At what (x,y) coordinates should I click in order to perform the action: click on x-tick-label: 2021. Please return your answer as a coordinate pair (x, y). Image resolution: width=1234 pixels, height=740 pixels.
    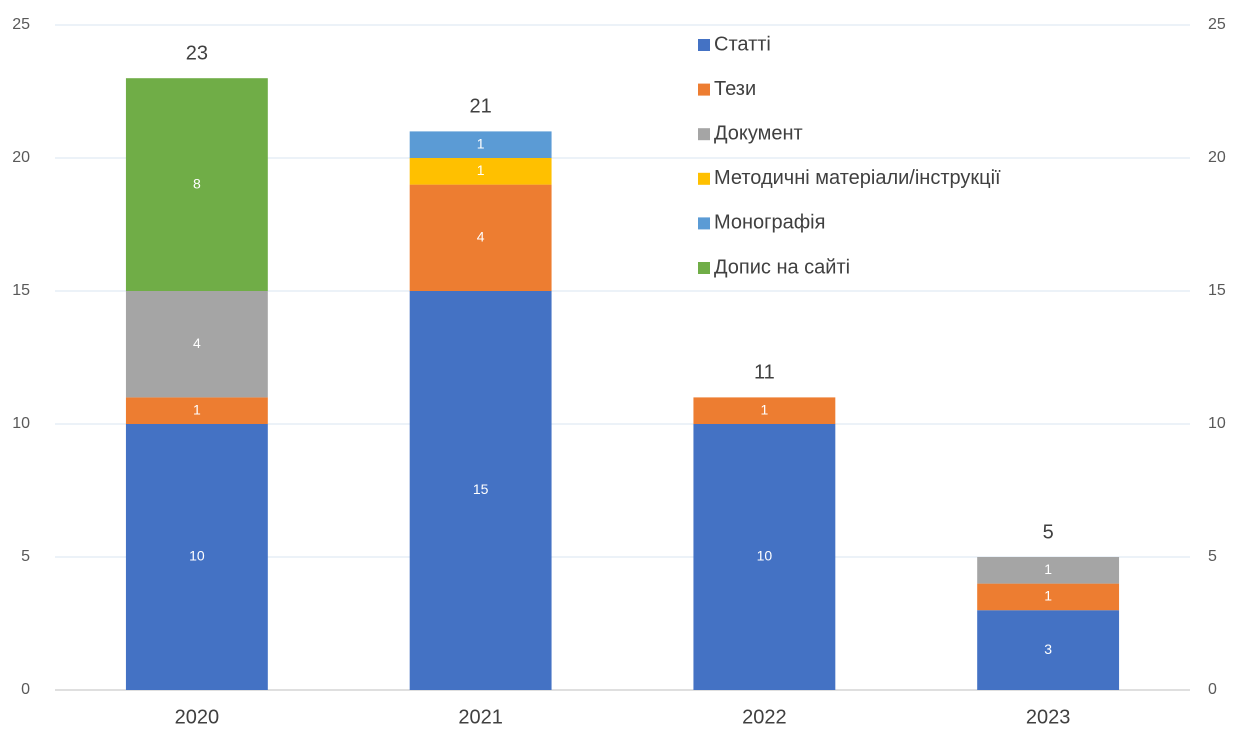
    Looking at the image, I should click on (480, 717).